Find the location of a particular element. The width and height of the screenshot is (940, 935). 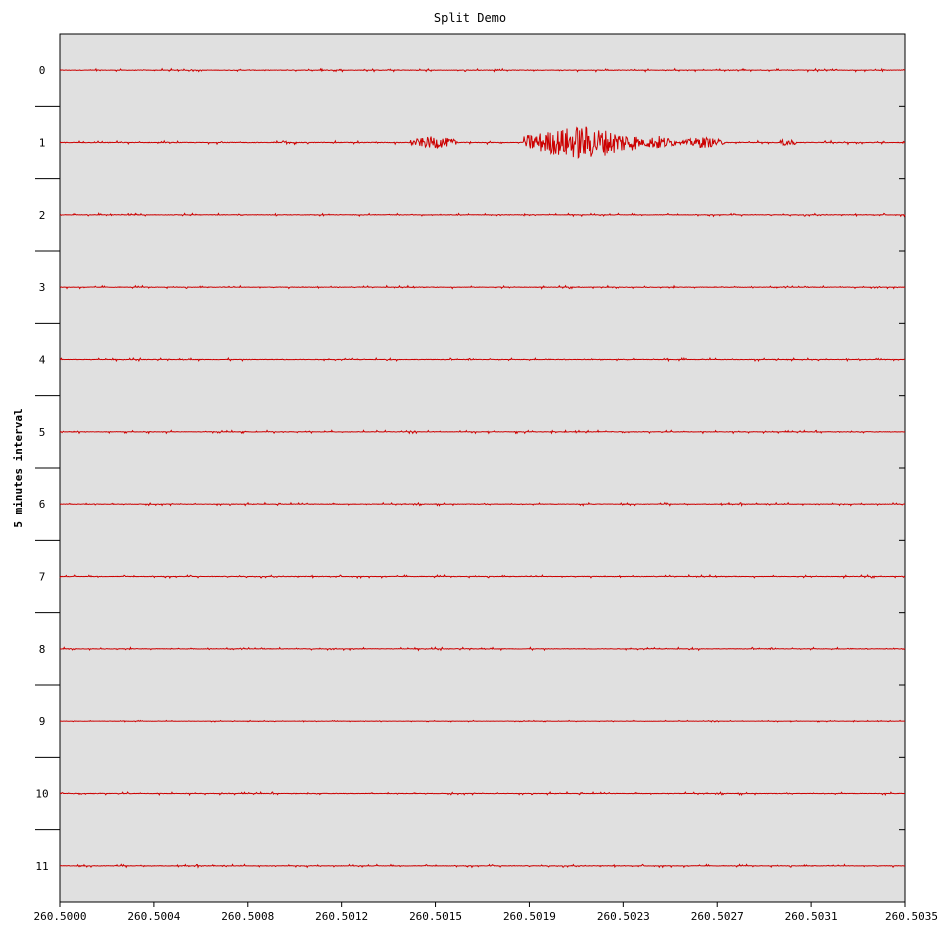

x-tick-label-9: 260.5035 is located at coordinates (911, 916).